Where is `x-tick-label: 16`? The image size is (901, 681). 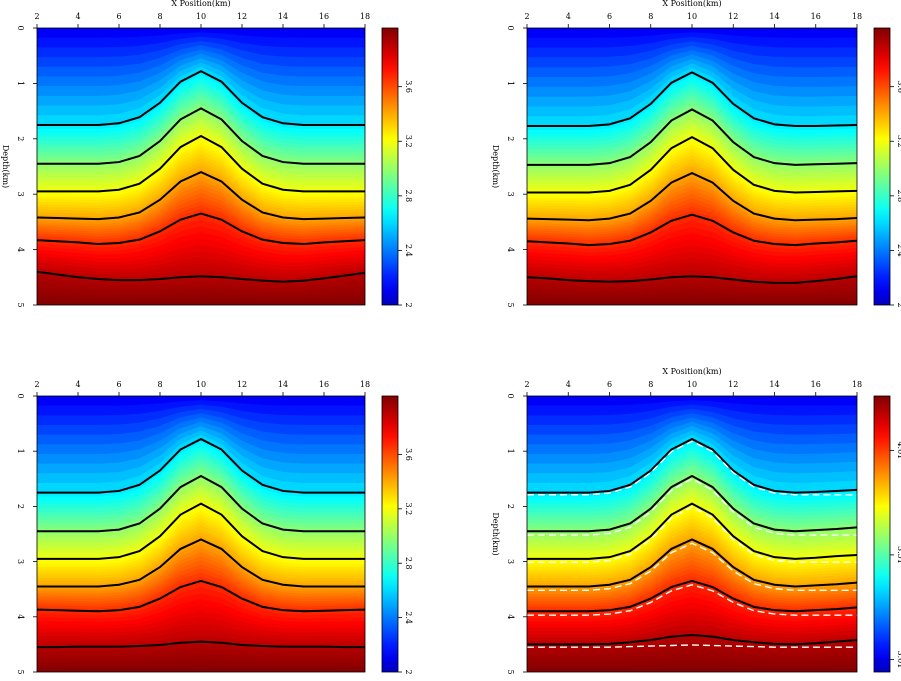 x-tick-label: 16 is located at coordinates (324, 384).